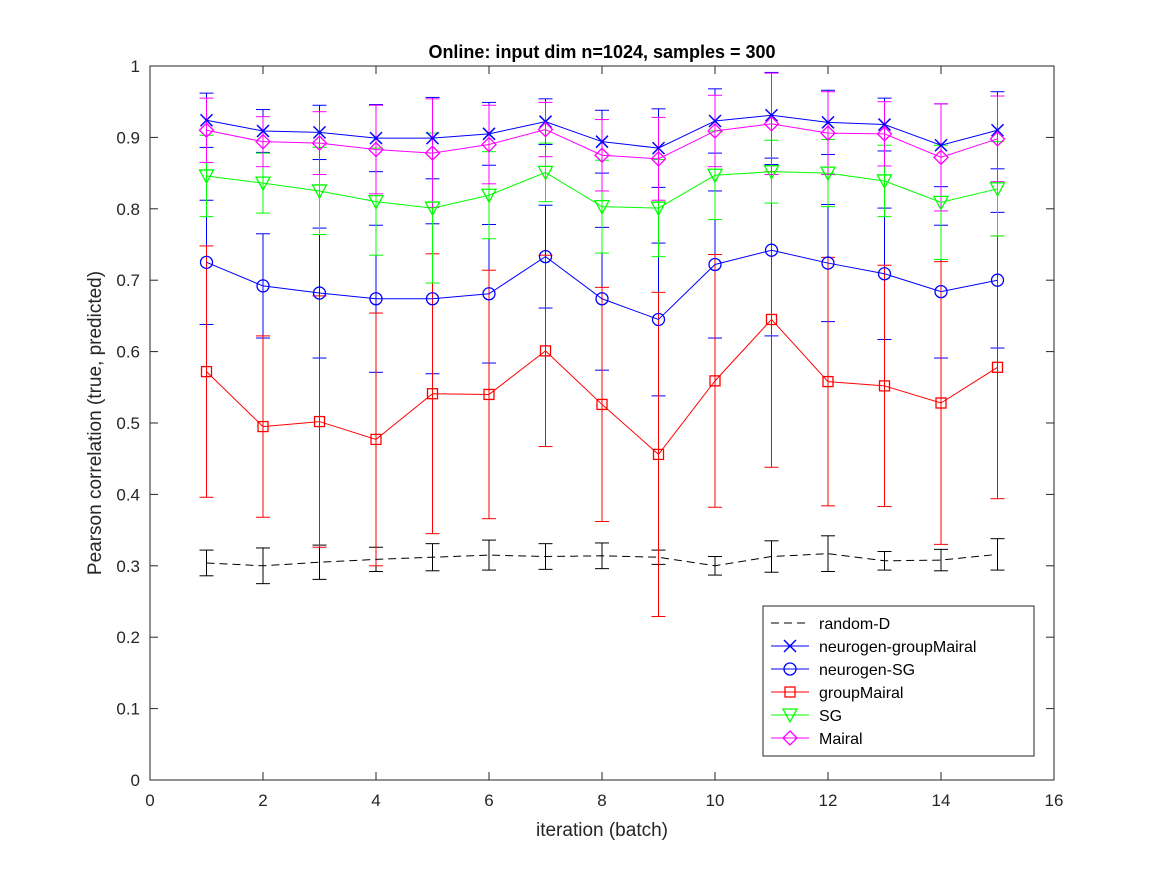 This screenshot has height=875, width=1167. What do you see at coordinates (128, 709) in the screenshot?
I see `y-tick-label: 0.1` at bounding box center [128, 709].